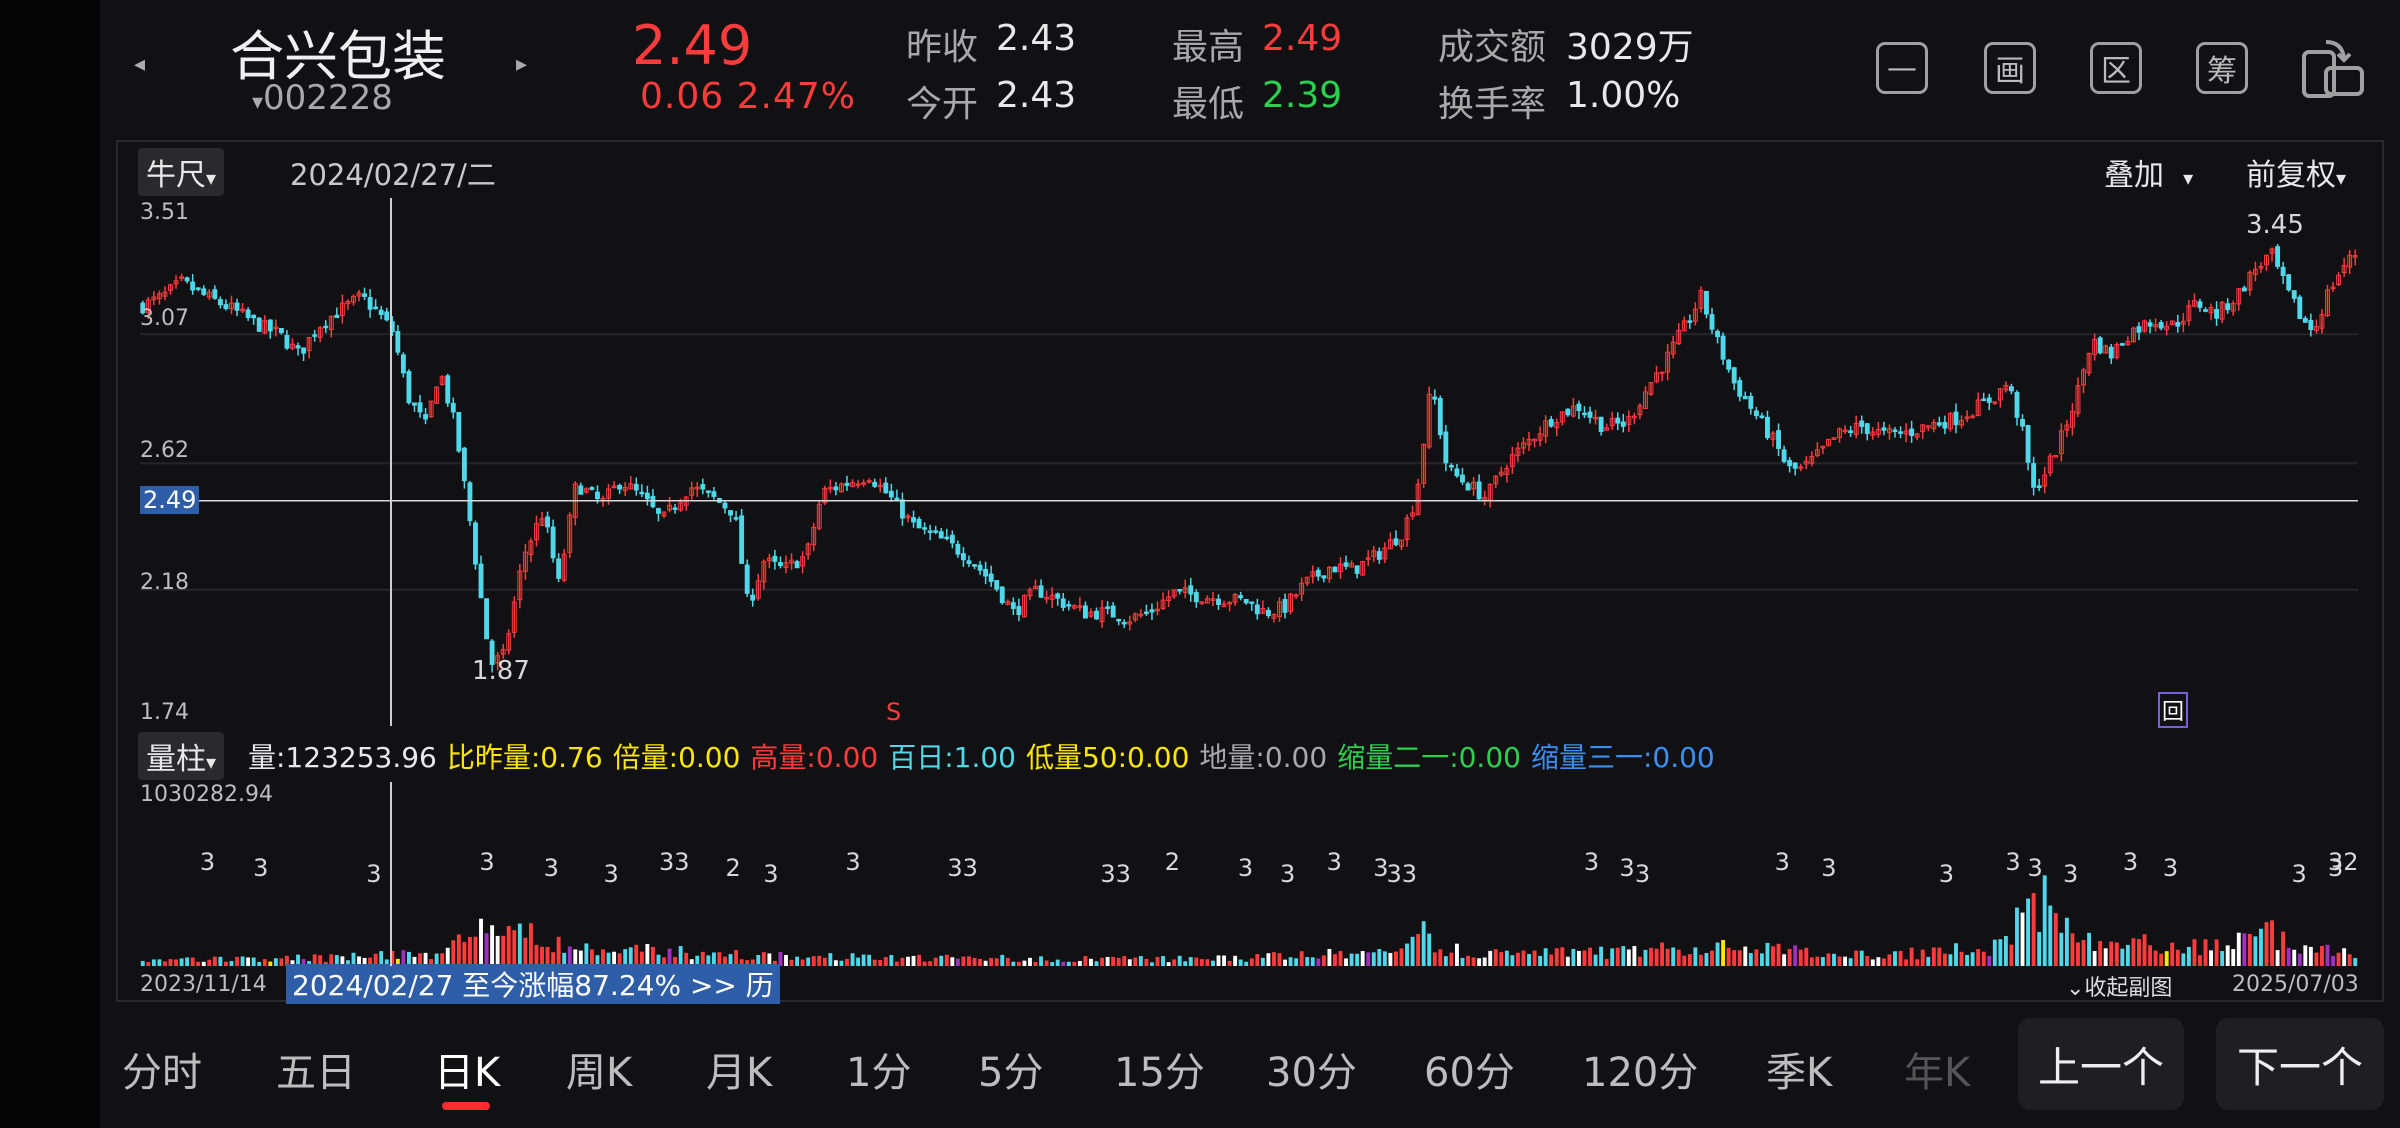  Describe the element at coordinates (1799, 1073) in the screenshot. I see `period-tab: 季K` at that location.